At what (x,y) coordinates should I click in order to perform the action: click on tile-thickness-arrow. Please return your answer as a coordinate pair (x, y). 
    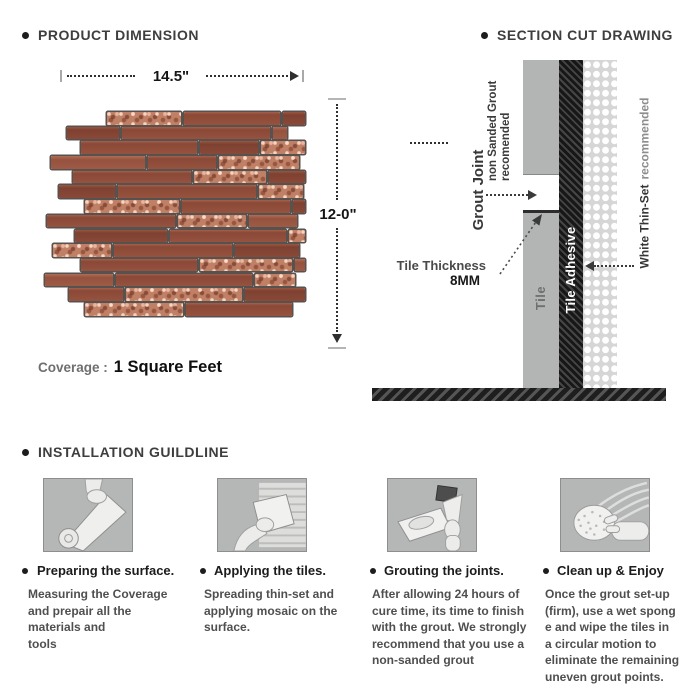
    Looking at the image, I should click on (520, 244).